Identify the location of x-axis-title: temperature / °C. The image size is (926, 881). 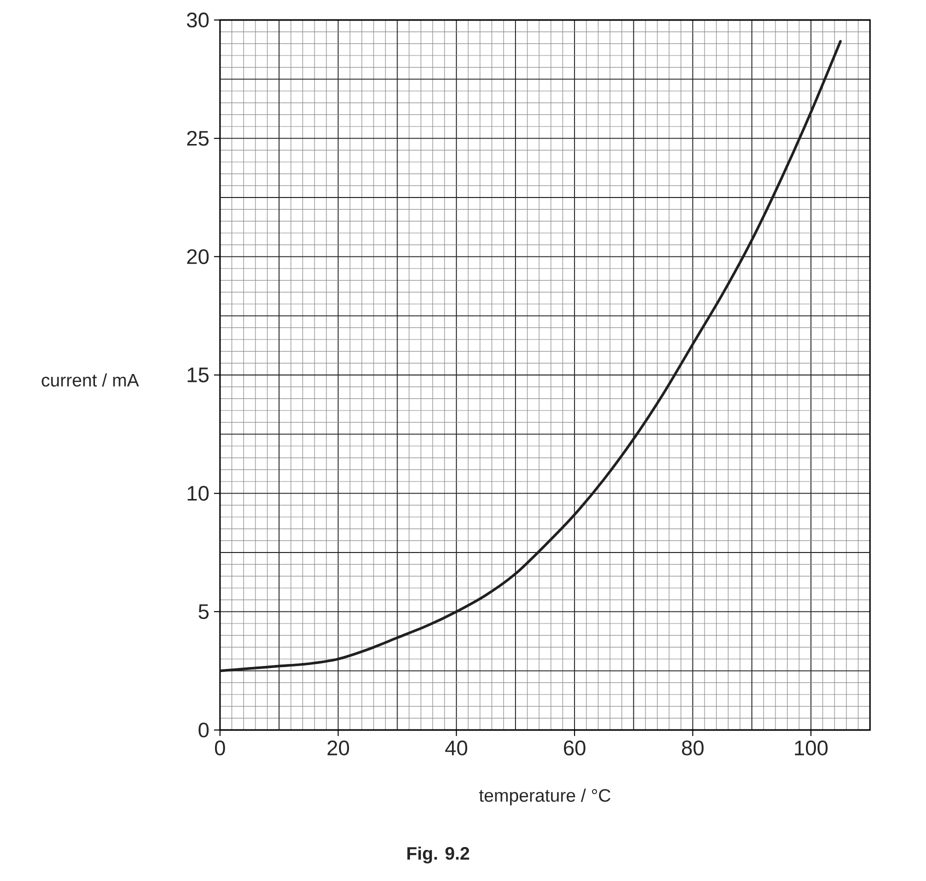
(544, 797).